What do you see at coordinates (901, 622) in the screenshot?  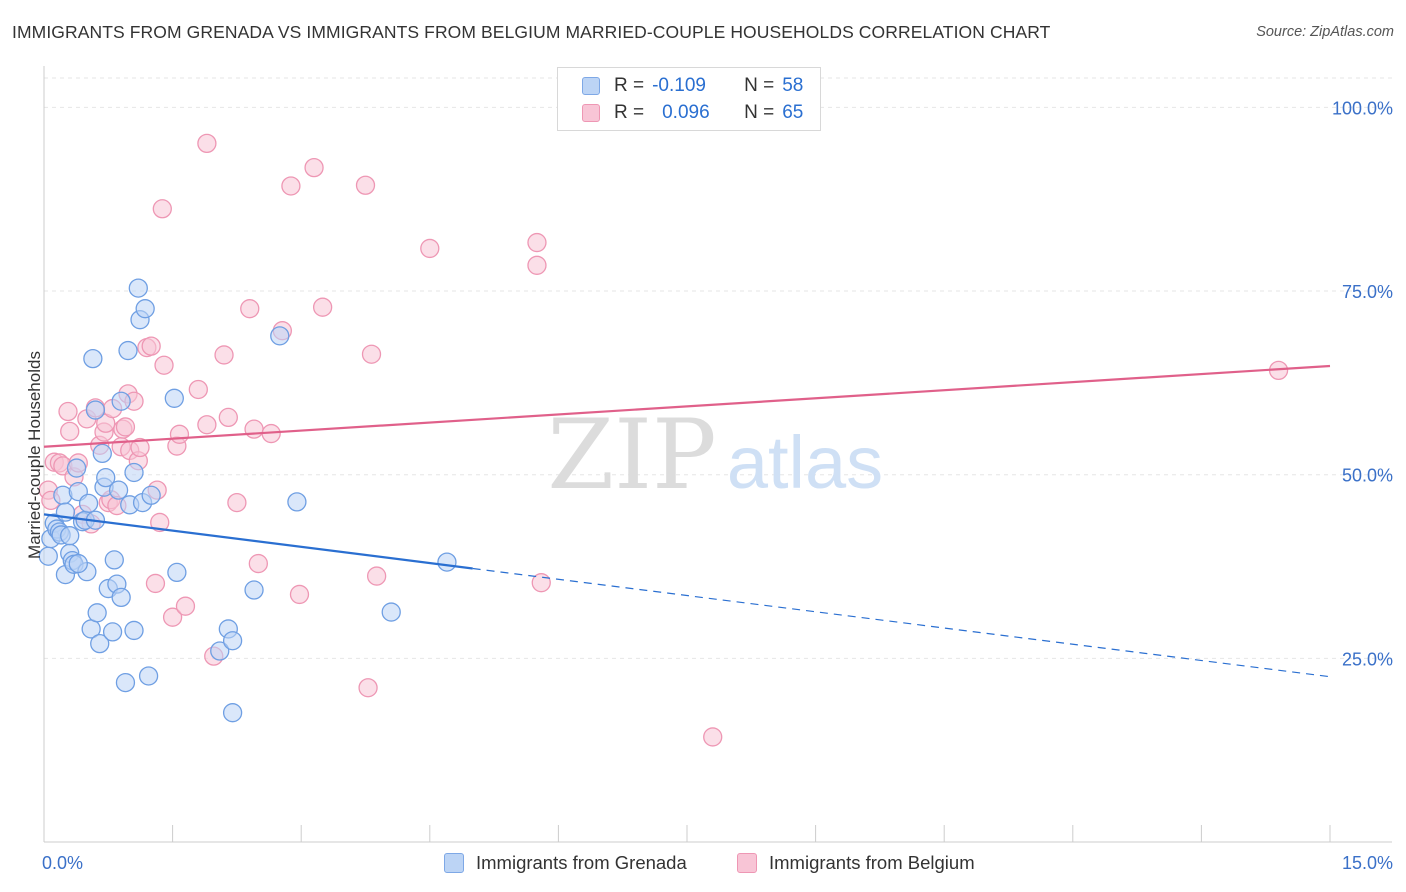 I see `trendline-grenada-extension` at bounding box center [901, 622].